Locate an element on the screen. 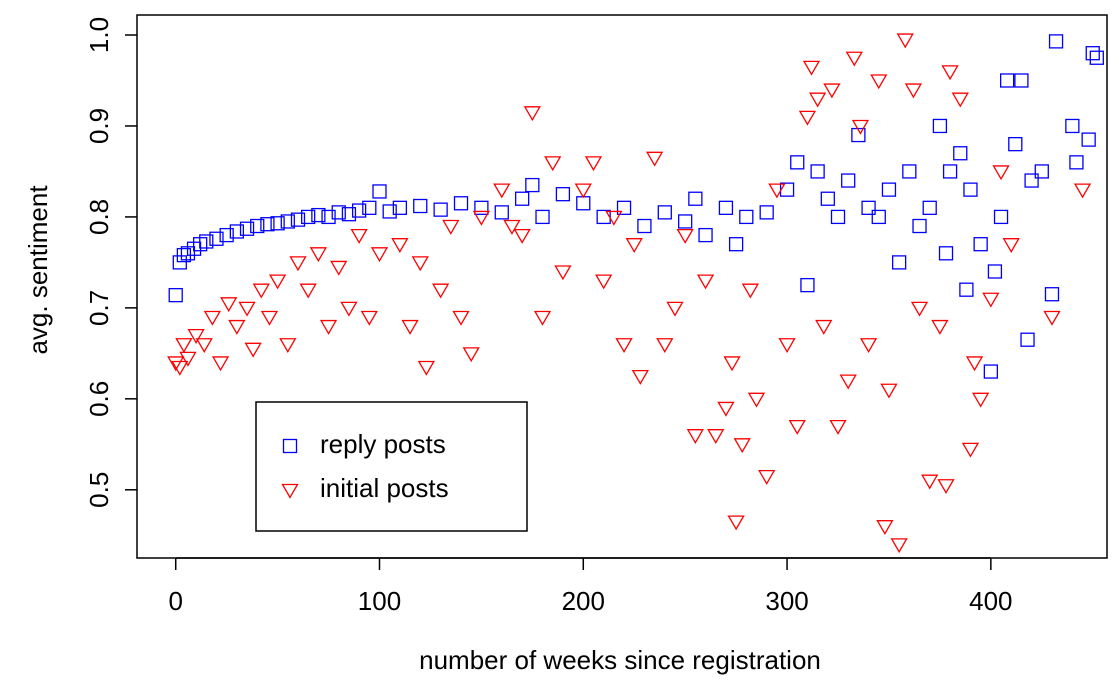 The image size is (1119, 681). x-tick-label: 0 is located at coordinates (175, 601).